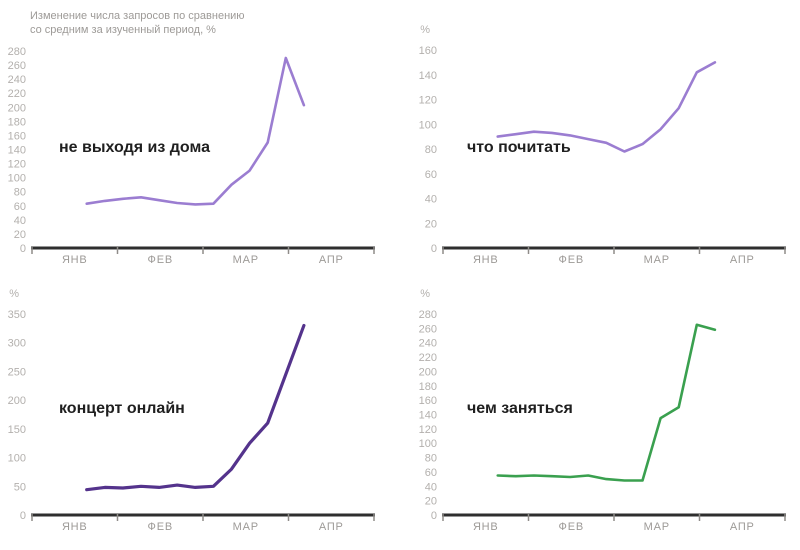 Image resolution: width=800 pixels, height=550 pixels. Describe the element at coordinates (17, 372) in the screenshot. I see `y-axis-tick-label: 250` at that location.